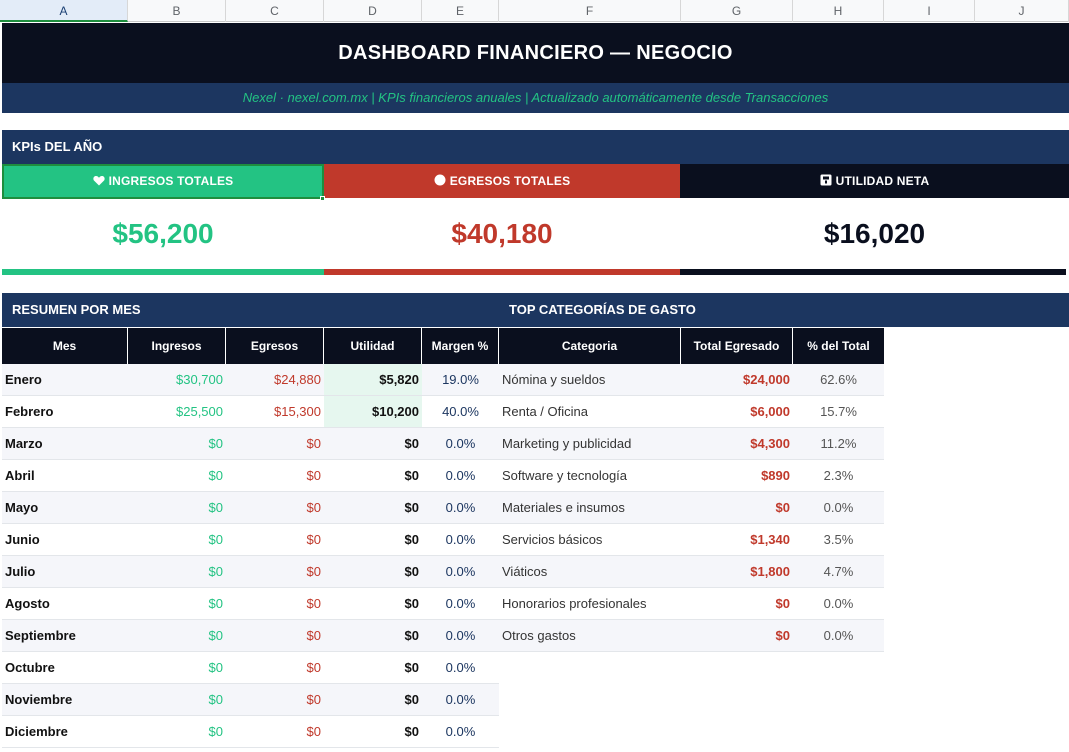  What do you see at coordinates (838, 346) in the screenshot?
I see `header-pct-total: % del Total` at bounding box center [838, 346].